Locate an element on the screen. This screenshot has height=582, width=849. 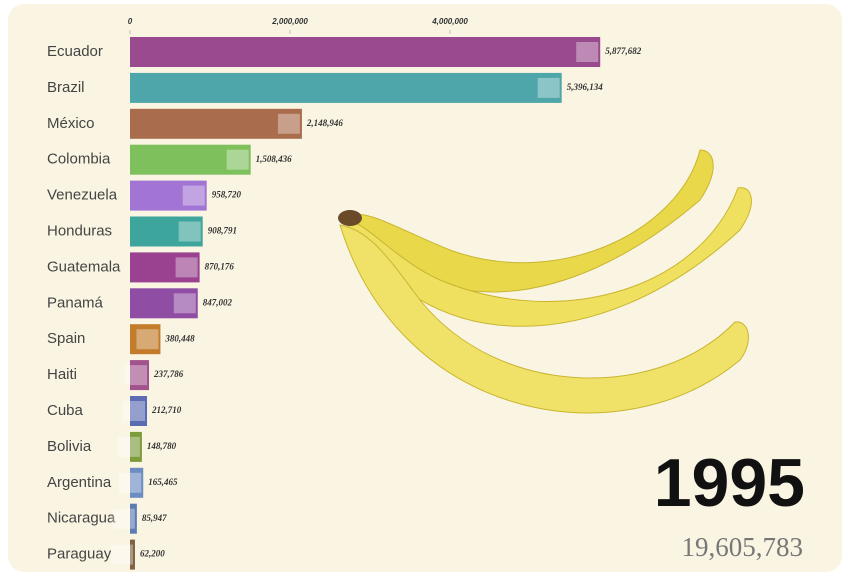
category-label: México is located at coordinates (71, 123).